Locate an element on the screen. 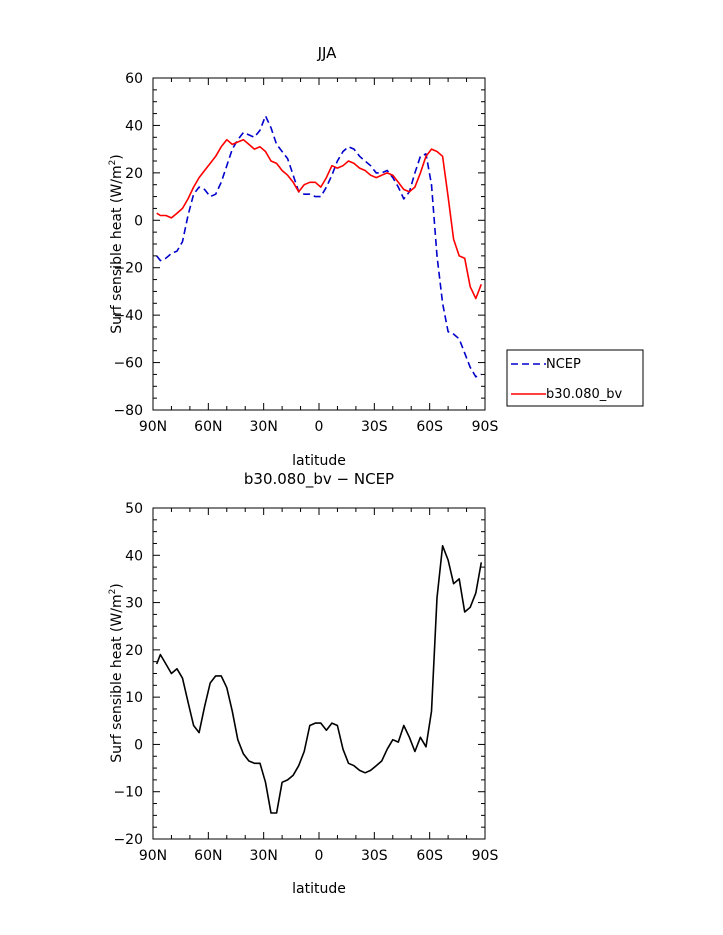 This screenshot has height=935, width=723. top-chart-title: JJA is located at coordinates (327, 53).